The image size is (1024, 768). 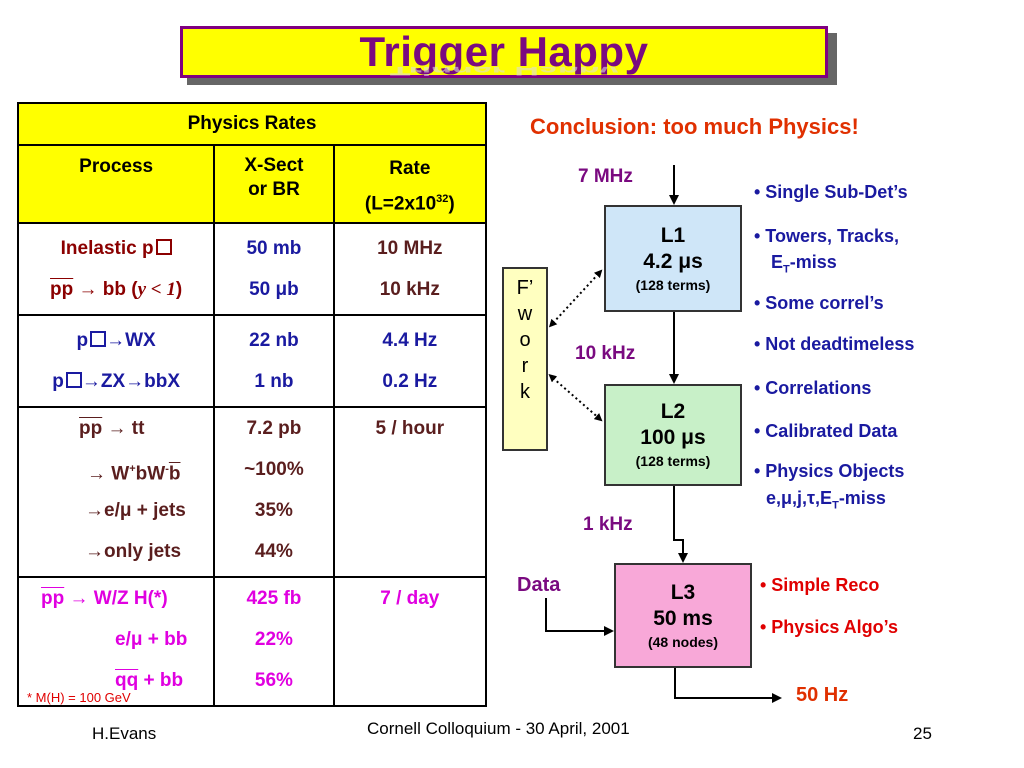 What do you see at coordinates (826, 500) in the screenshot?
I see `bullet: e,μ,j,τ,ET-miss` at bounding box center [826, 500].